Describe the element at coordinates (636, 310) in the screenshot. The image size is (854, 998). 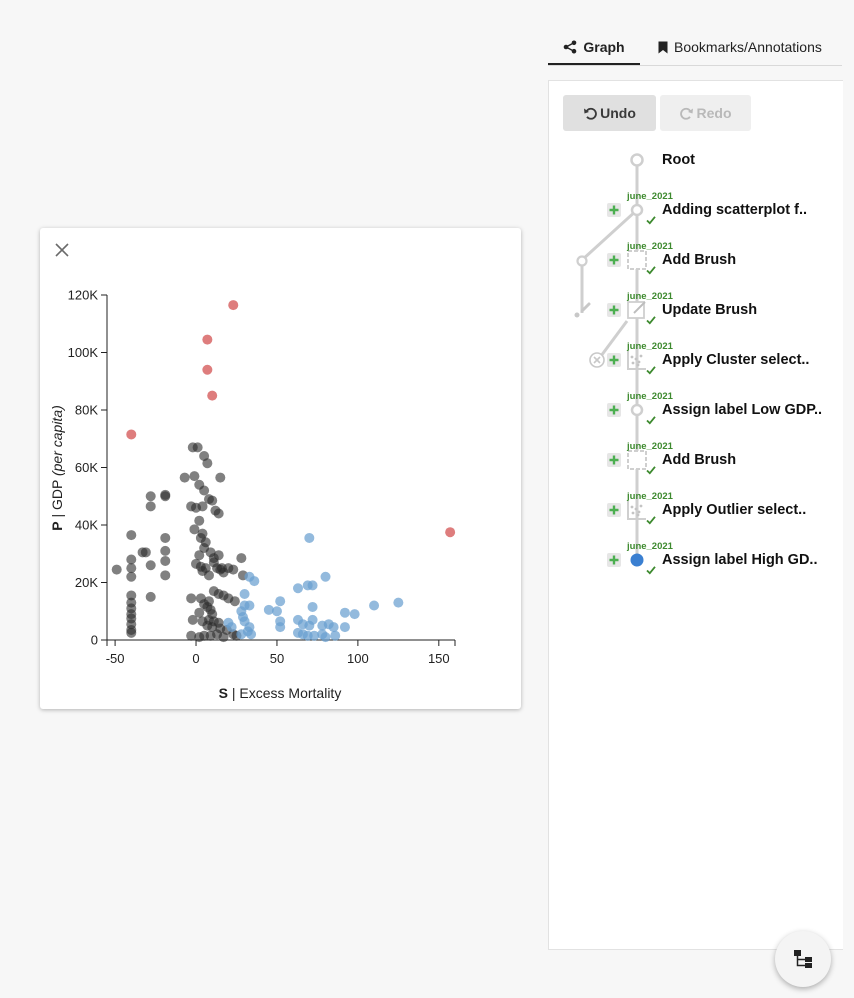
I see `edit-icon` at that location.